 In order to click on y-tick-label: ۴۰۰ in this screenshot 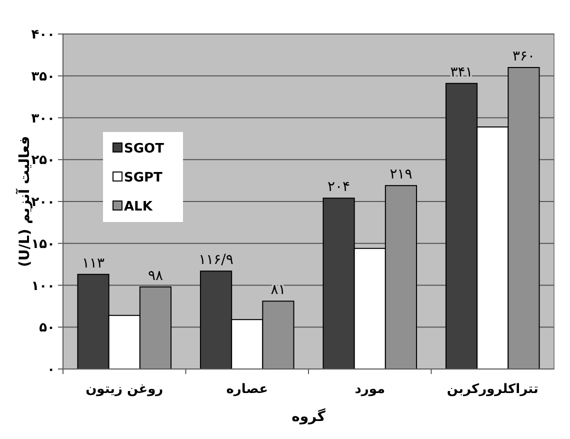, I will do `click(43, 35)`.